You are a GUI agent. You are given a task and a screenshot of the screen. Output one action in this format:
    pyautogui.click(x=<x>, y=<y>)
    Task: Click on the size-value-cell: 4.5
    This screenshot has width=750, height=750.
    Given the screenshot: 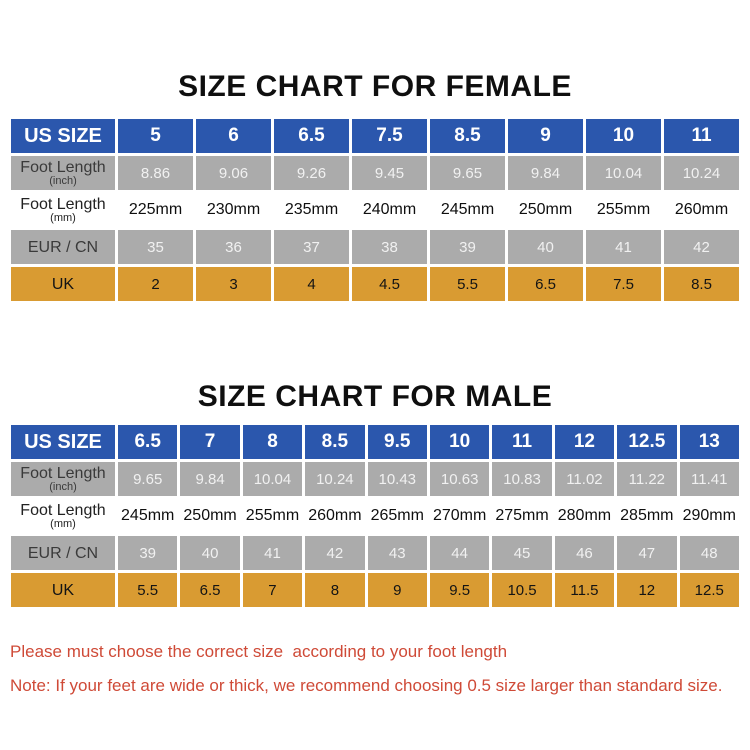 What is the action you would take?
    pyautogui.click(x=389, y=284)
    